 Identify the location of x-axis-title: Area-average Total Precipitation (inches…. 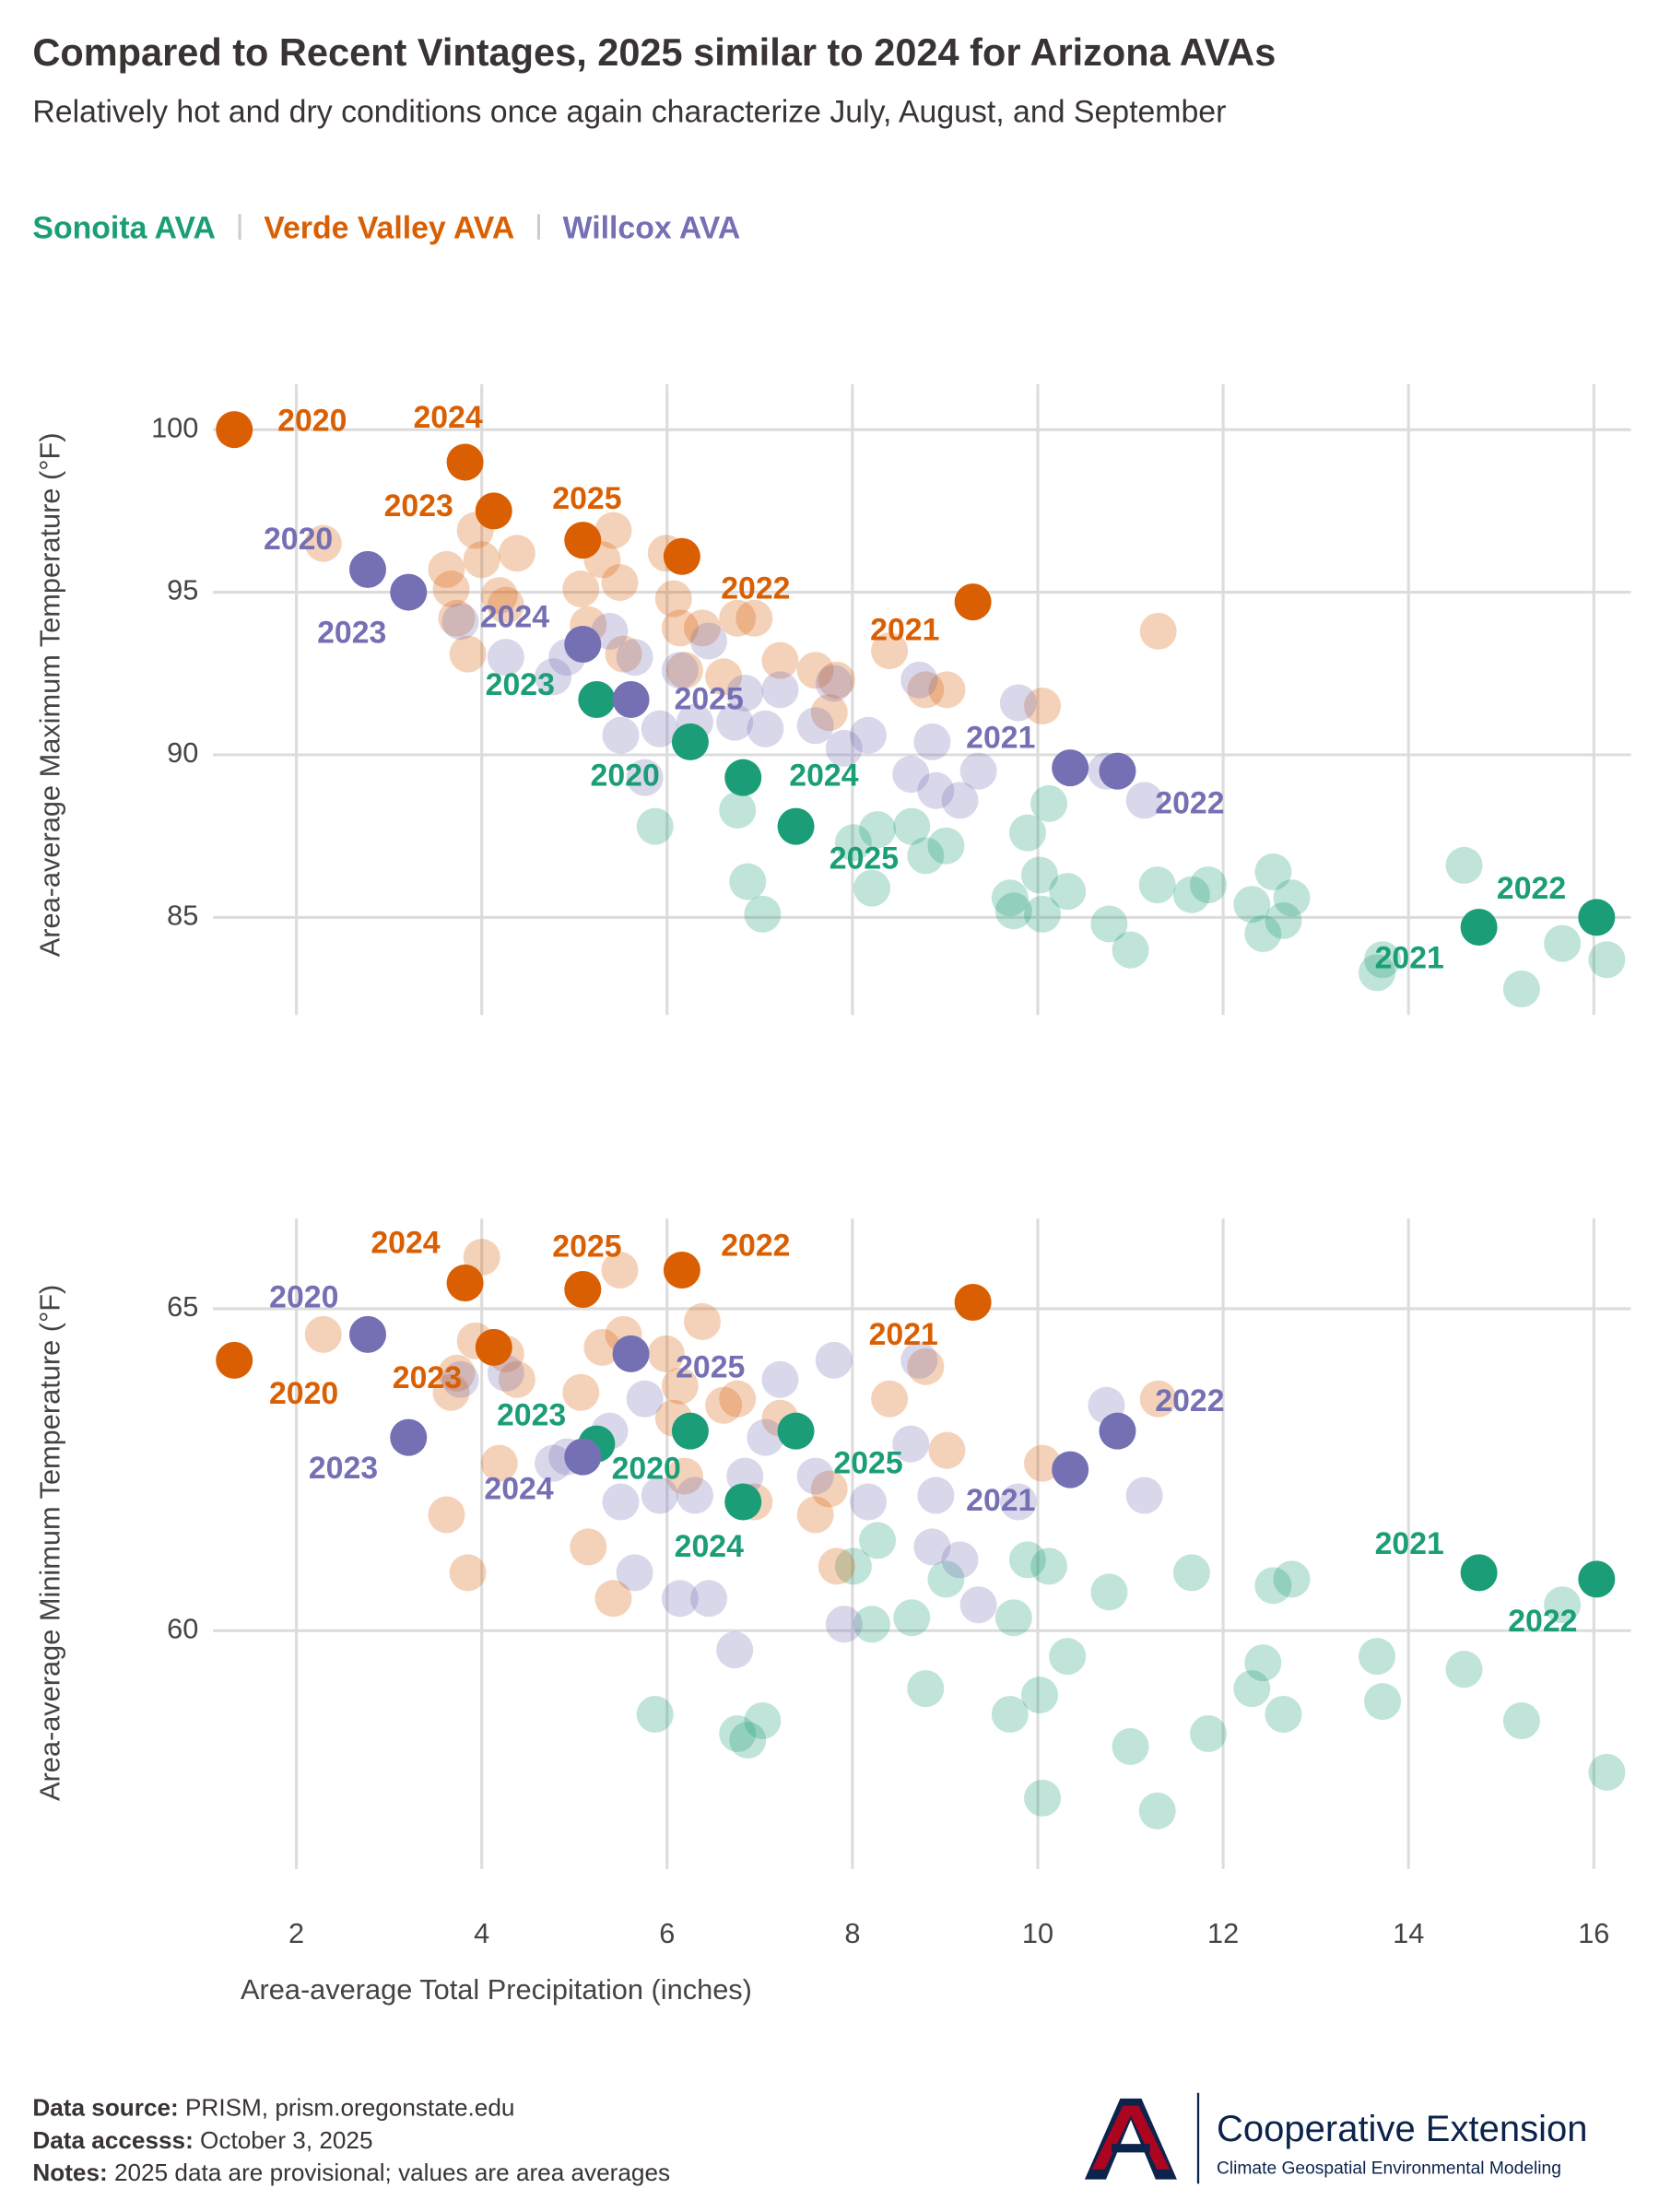
(496, 1989).